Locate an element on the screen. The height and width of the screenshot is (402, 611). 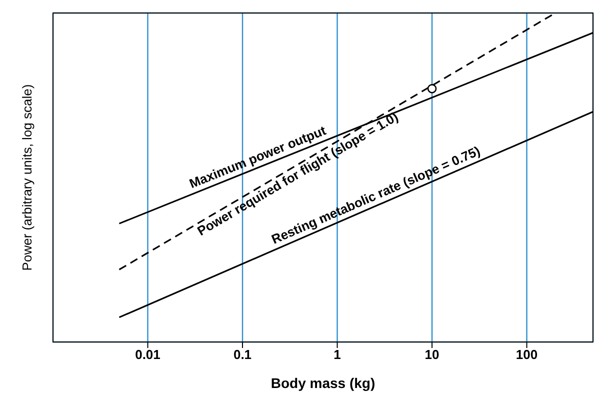
x-tick-label: 0.1 is located at coordinates (242, 354).